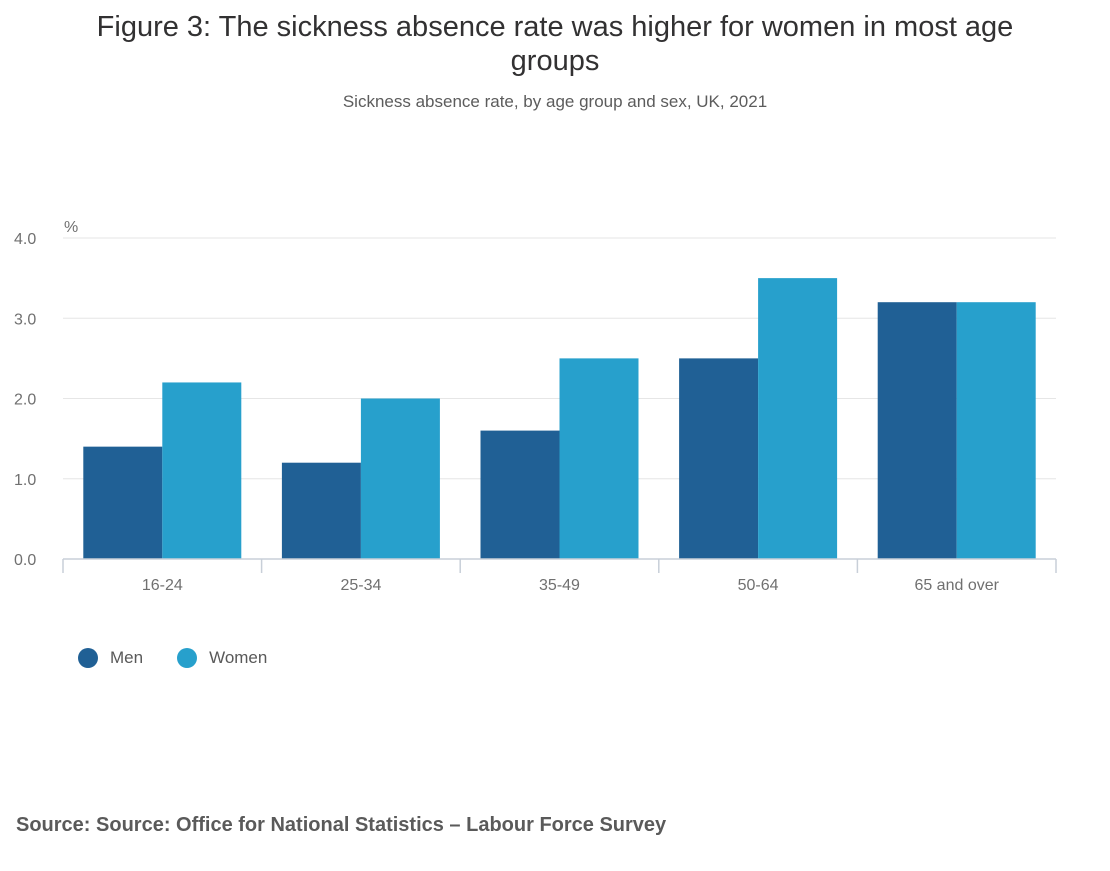 This screenshot has height=871, width=1110. I want to click on x-tick-label: 16-24, so click(162, 585).